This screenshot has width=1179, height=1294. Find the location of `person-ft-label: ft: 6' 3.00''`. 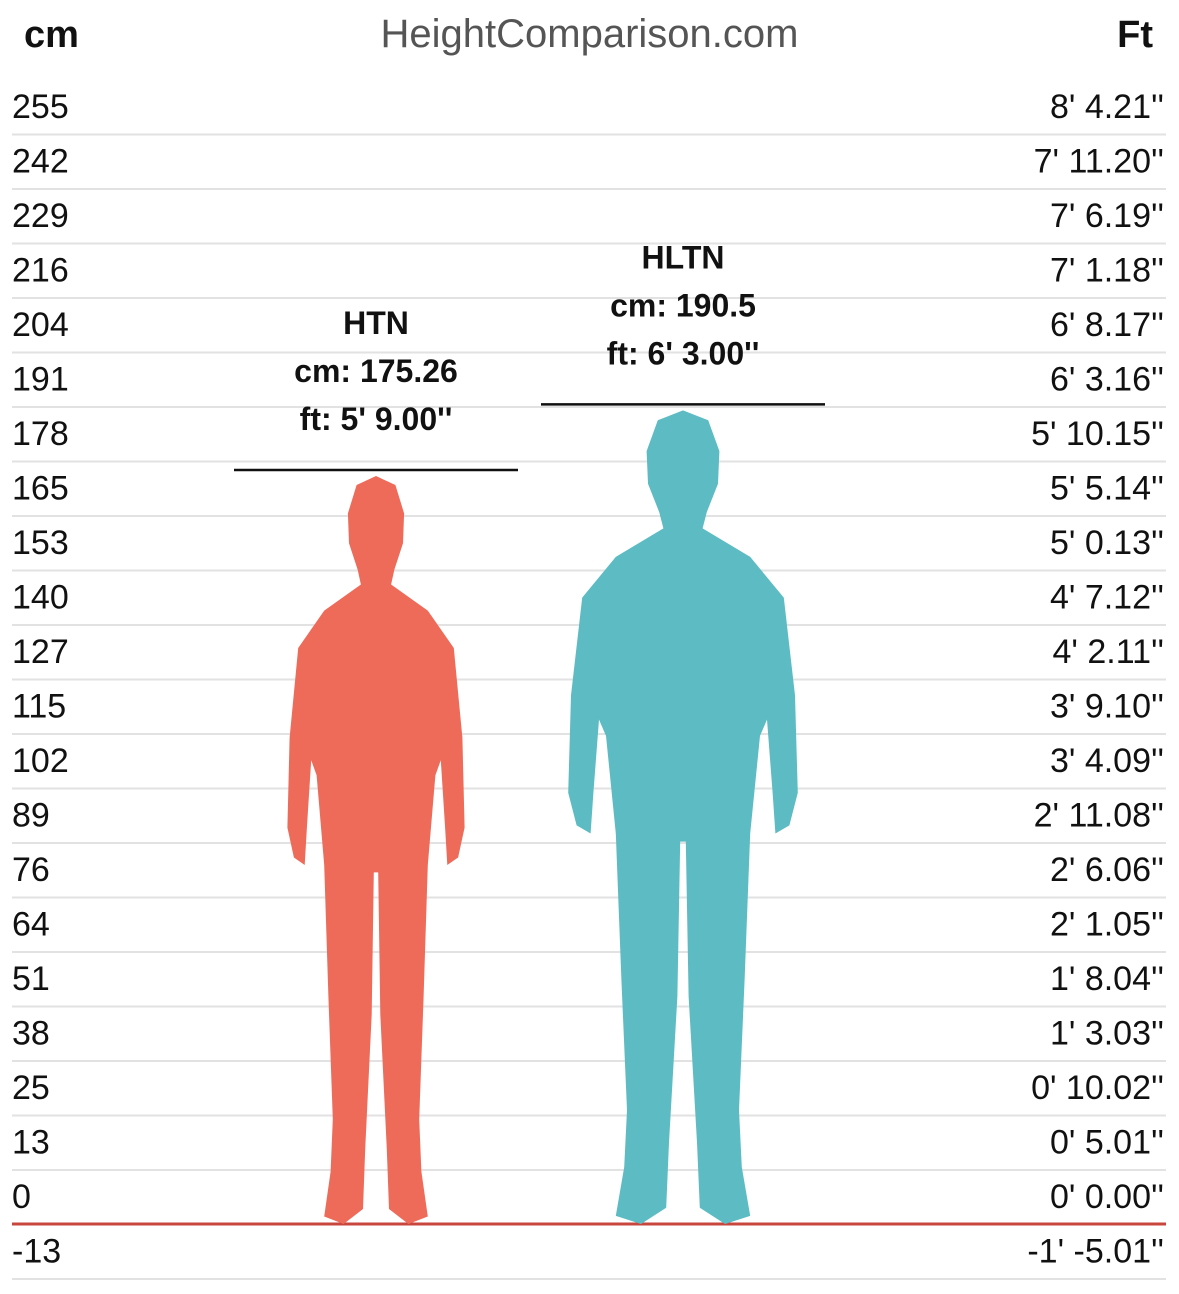

person-ft-label: ft: 6' 3.00'' is located at coordinates (683, 353).